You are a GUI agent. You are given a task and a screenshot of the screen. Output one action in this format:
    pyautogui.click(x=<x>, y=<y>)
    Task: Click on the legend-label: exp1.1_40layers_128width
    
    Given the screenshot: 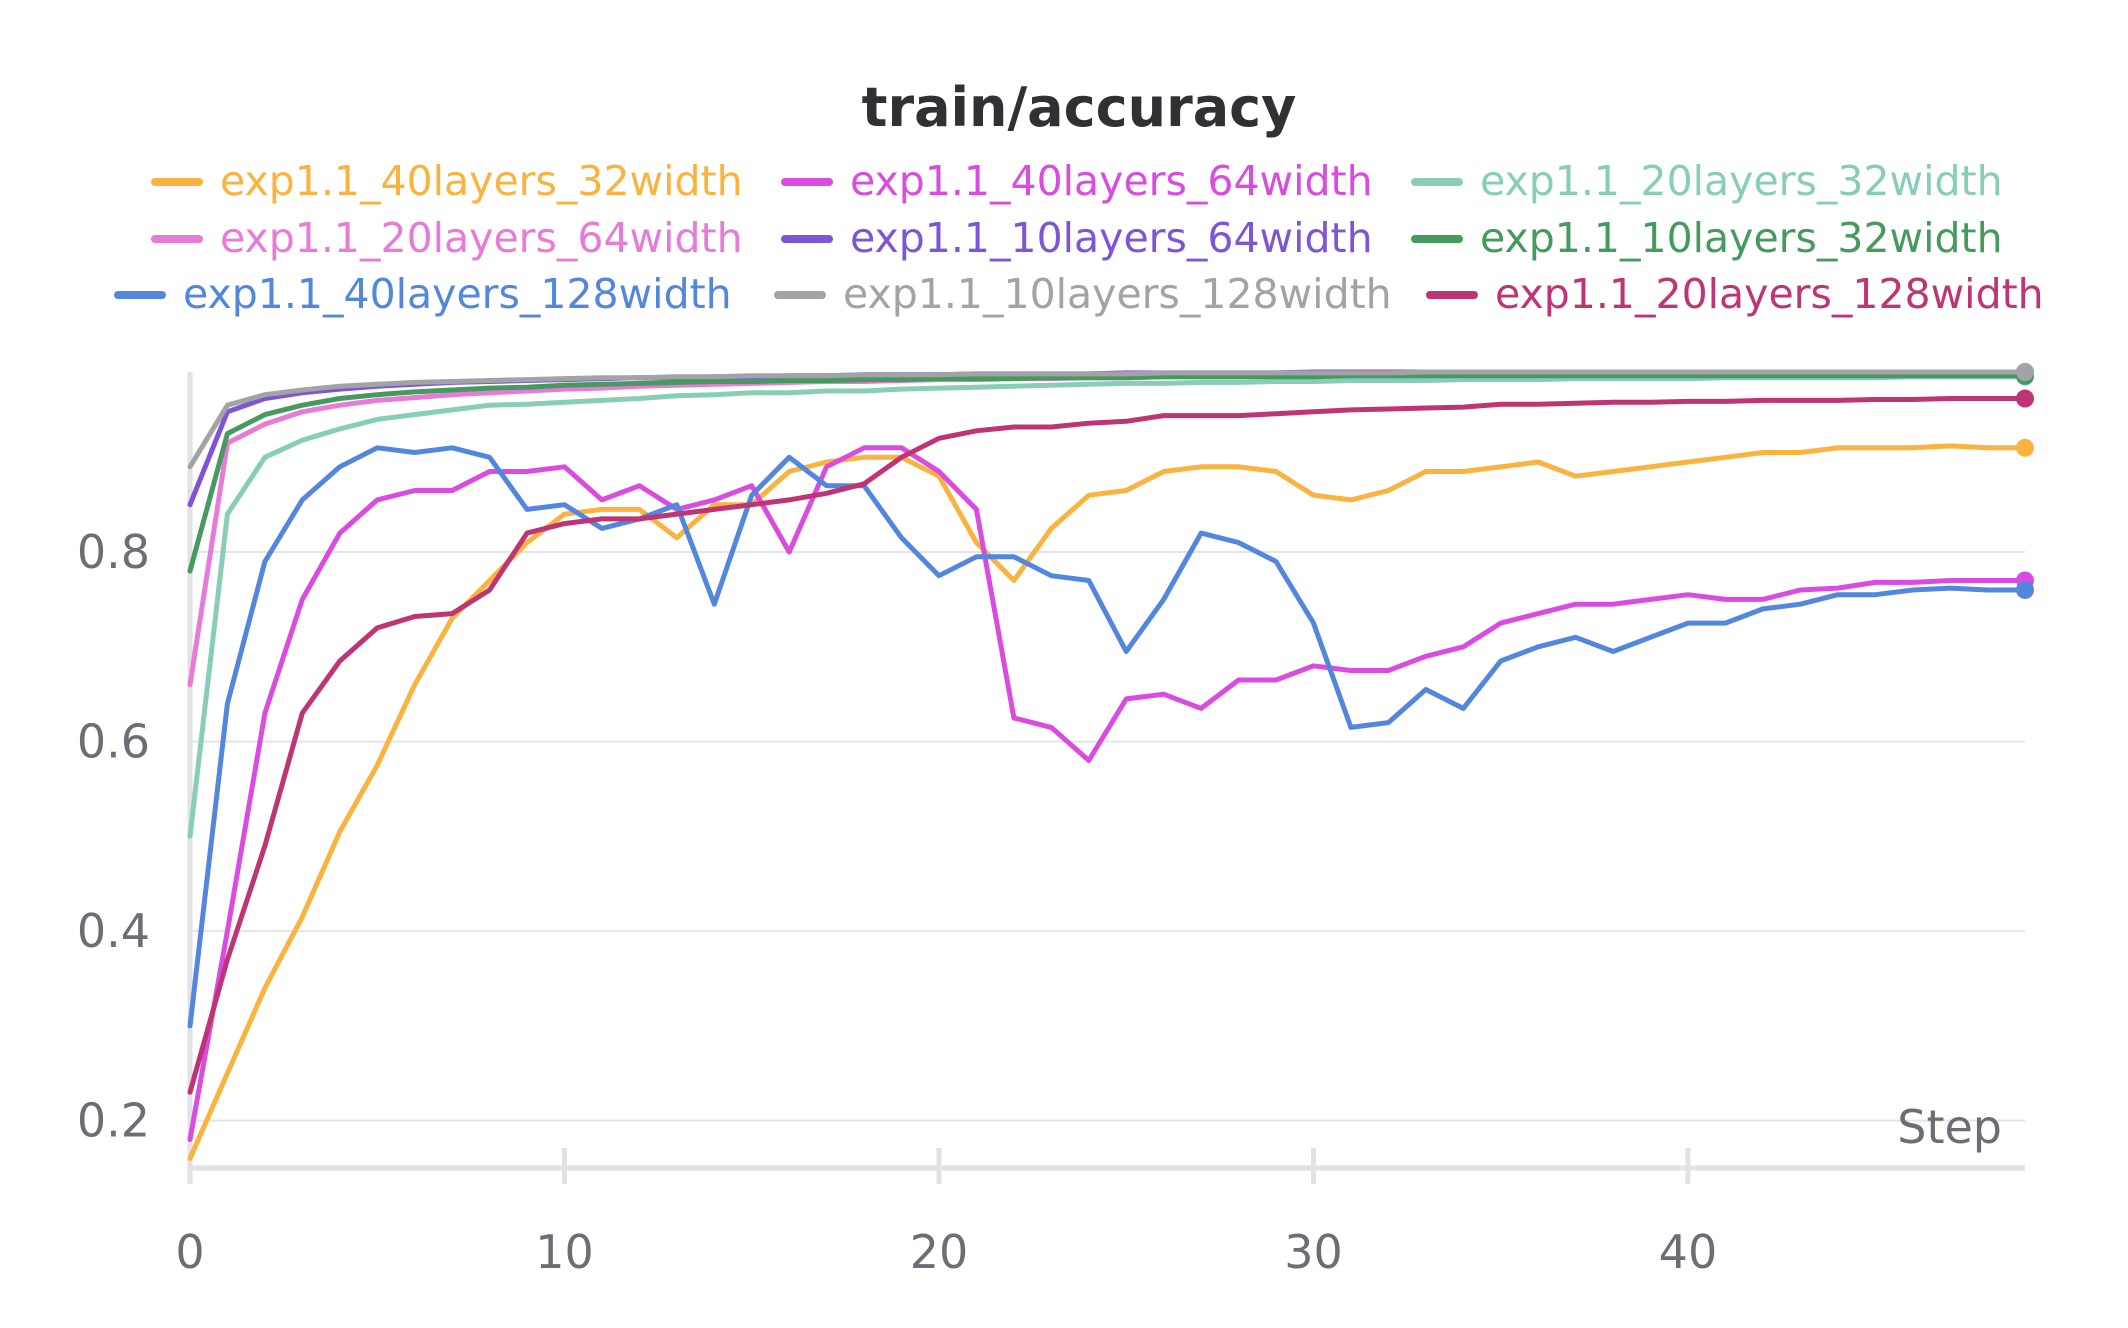 What is the action you would take?
    pyautogui.click(x=457, y=294)
    